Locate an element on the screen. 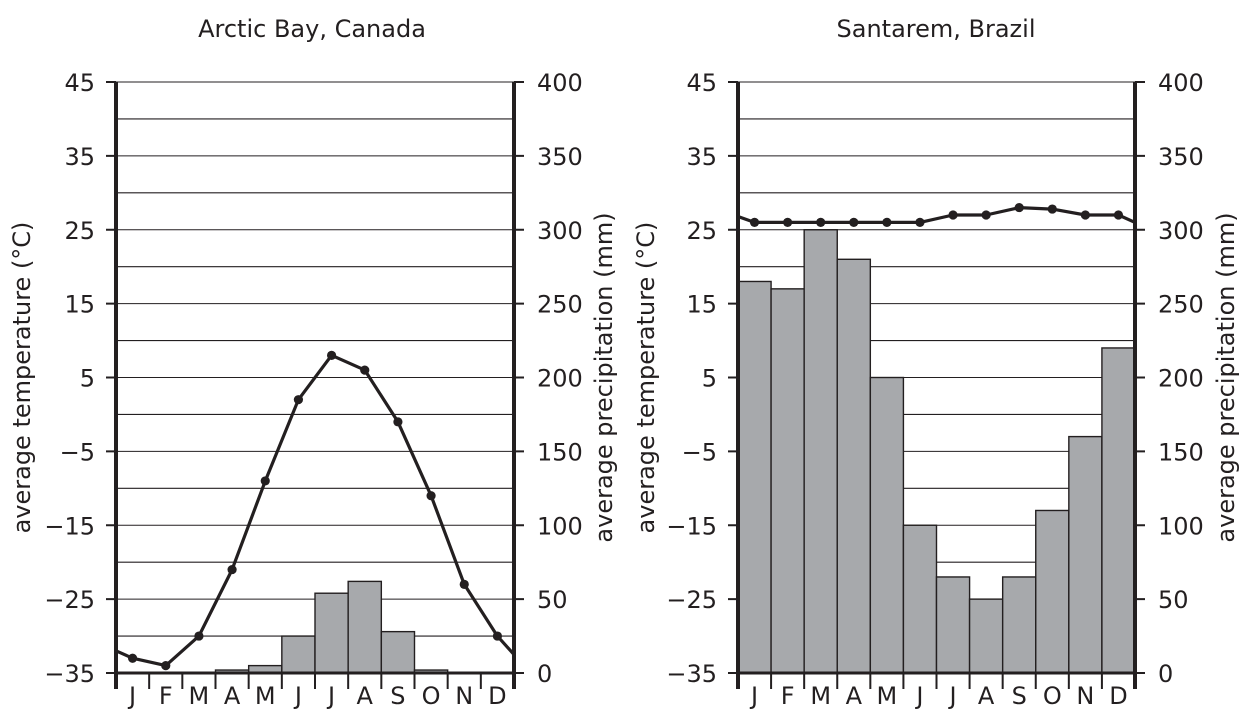 The image size is (1253, 716). temperature-tick-label: −35 is located at coordinates (691, 674).